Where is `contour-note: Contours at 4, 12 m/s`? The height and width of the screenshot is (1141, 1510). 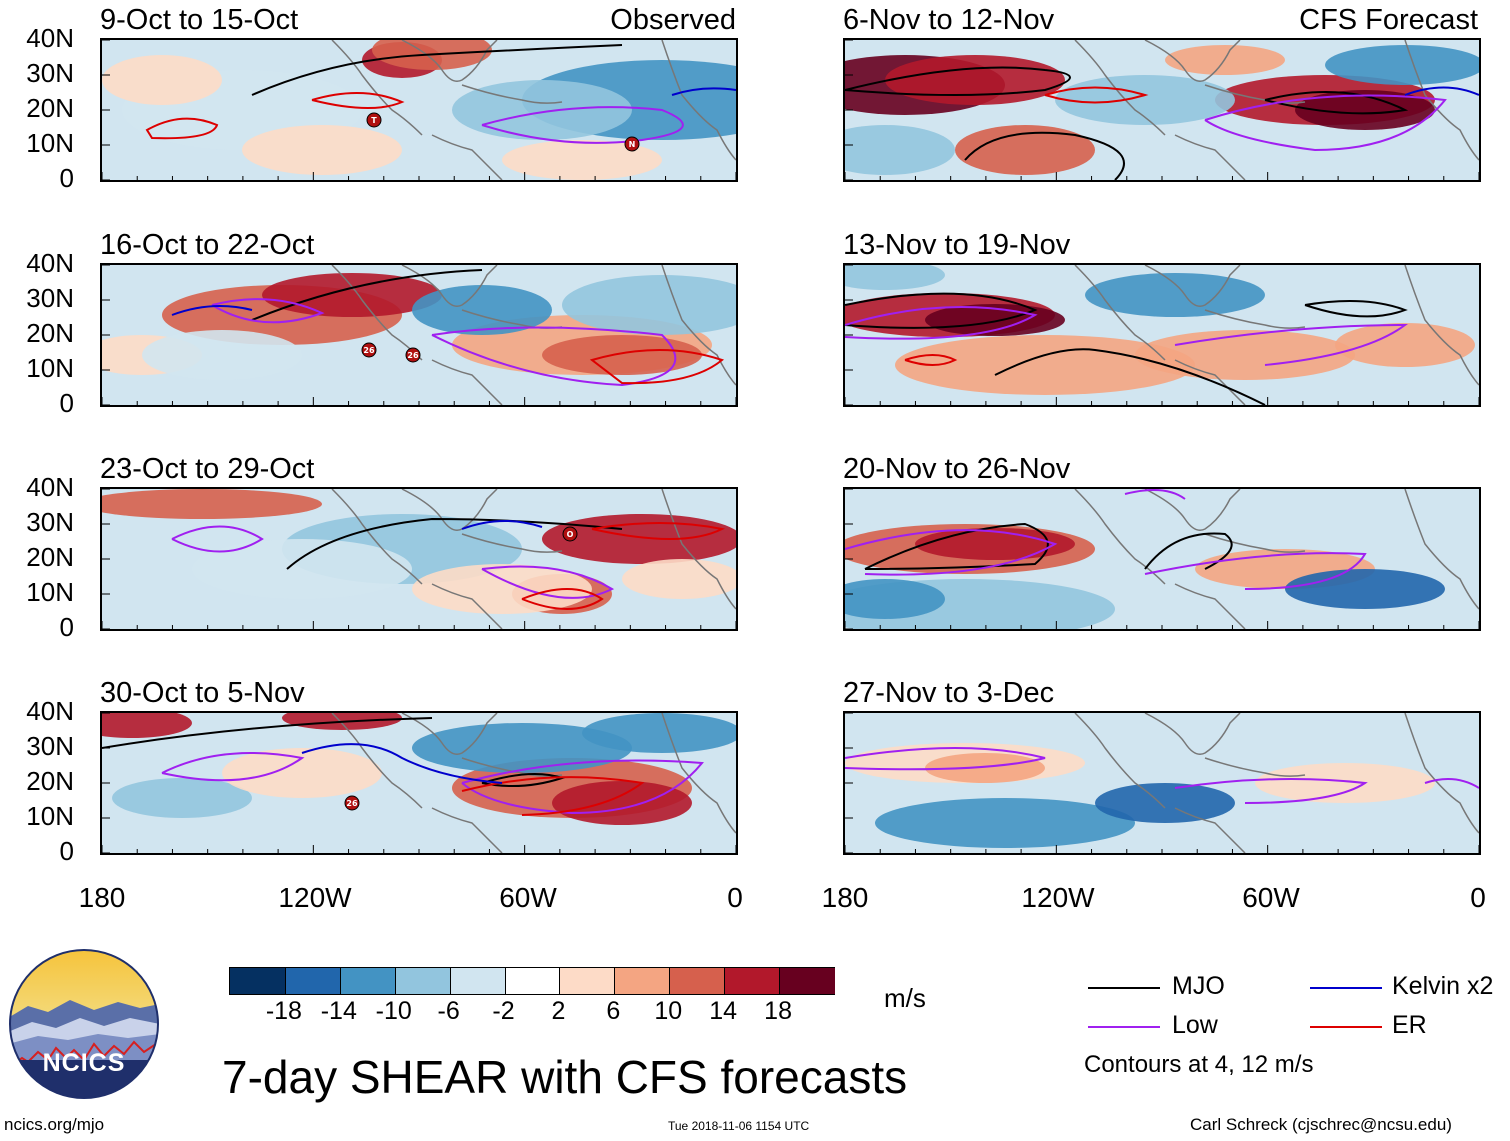
contour-note: Contours at 4, 12 m/s is located at coordinates (1199, 1064).